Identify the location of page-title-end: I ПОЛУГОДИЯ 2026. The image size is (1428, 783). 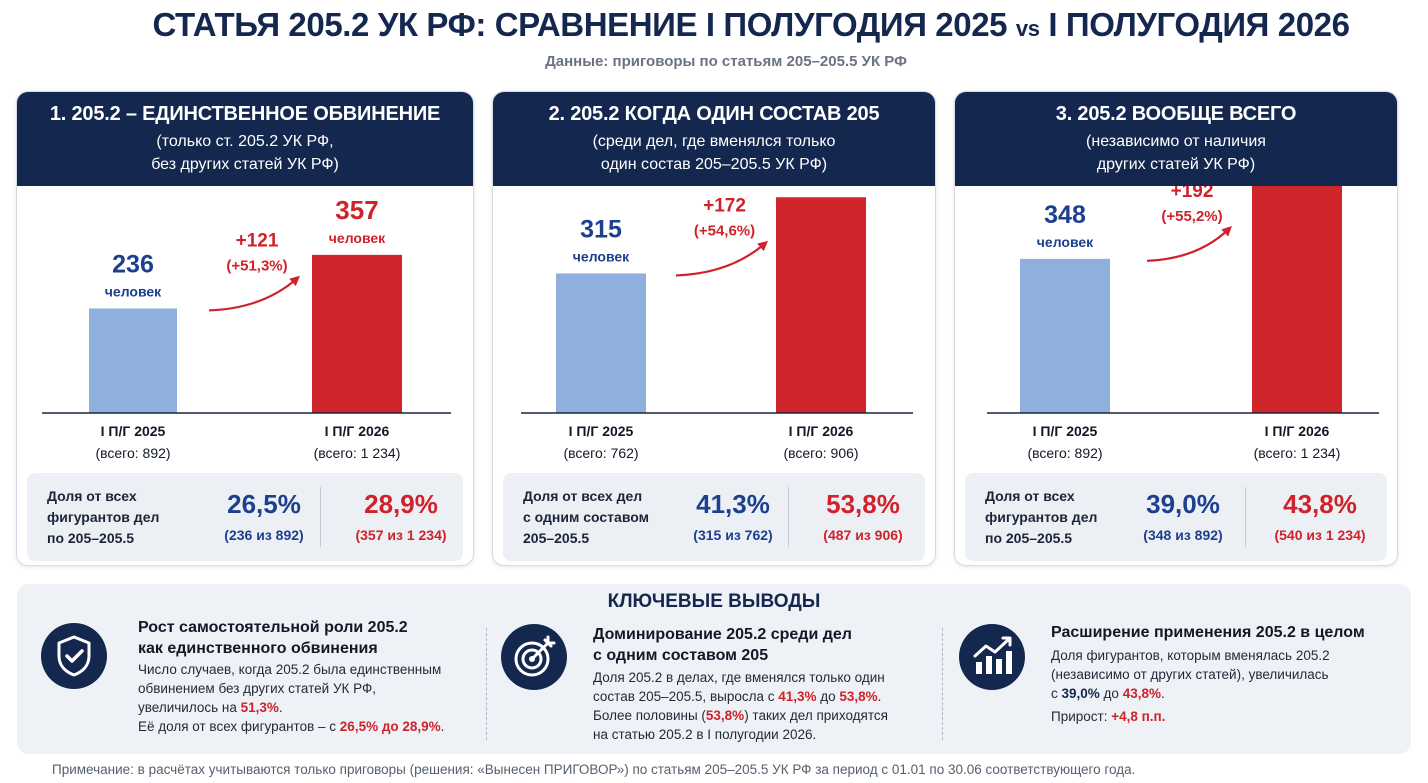
(1199, 24).